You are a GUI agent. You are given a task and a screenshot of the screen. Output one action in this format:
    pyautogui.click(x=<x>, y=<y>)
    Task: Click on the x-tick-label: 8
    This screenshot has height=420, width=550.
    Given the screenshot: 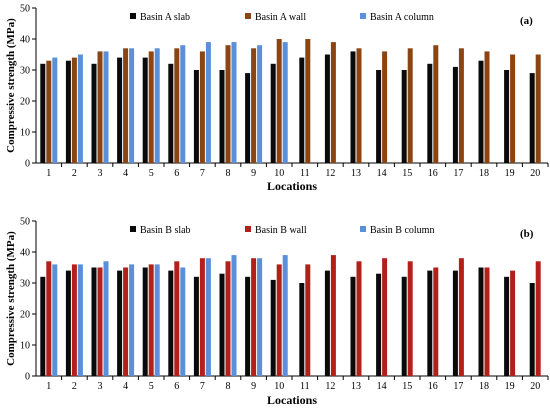 What is the action you would take?
    pyautogui.click(x=228, y=173)
    